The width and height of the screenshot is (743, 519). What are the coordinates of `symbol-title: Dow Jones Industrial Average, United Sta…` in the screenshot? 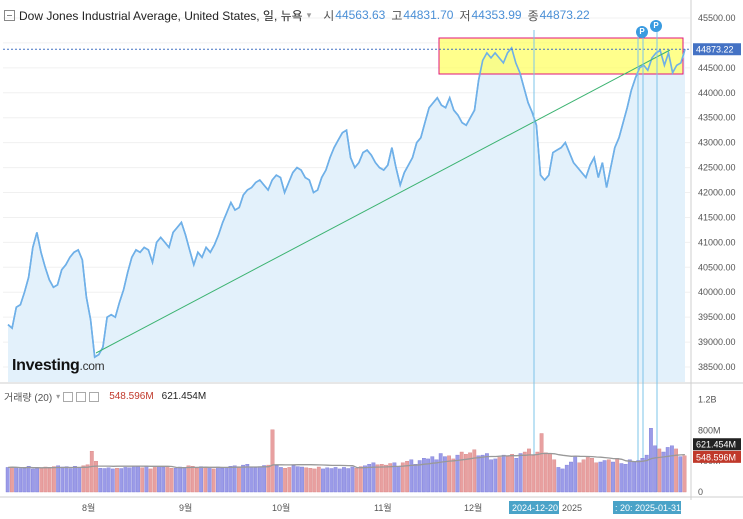 It's located at (161, 15).